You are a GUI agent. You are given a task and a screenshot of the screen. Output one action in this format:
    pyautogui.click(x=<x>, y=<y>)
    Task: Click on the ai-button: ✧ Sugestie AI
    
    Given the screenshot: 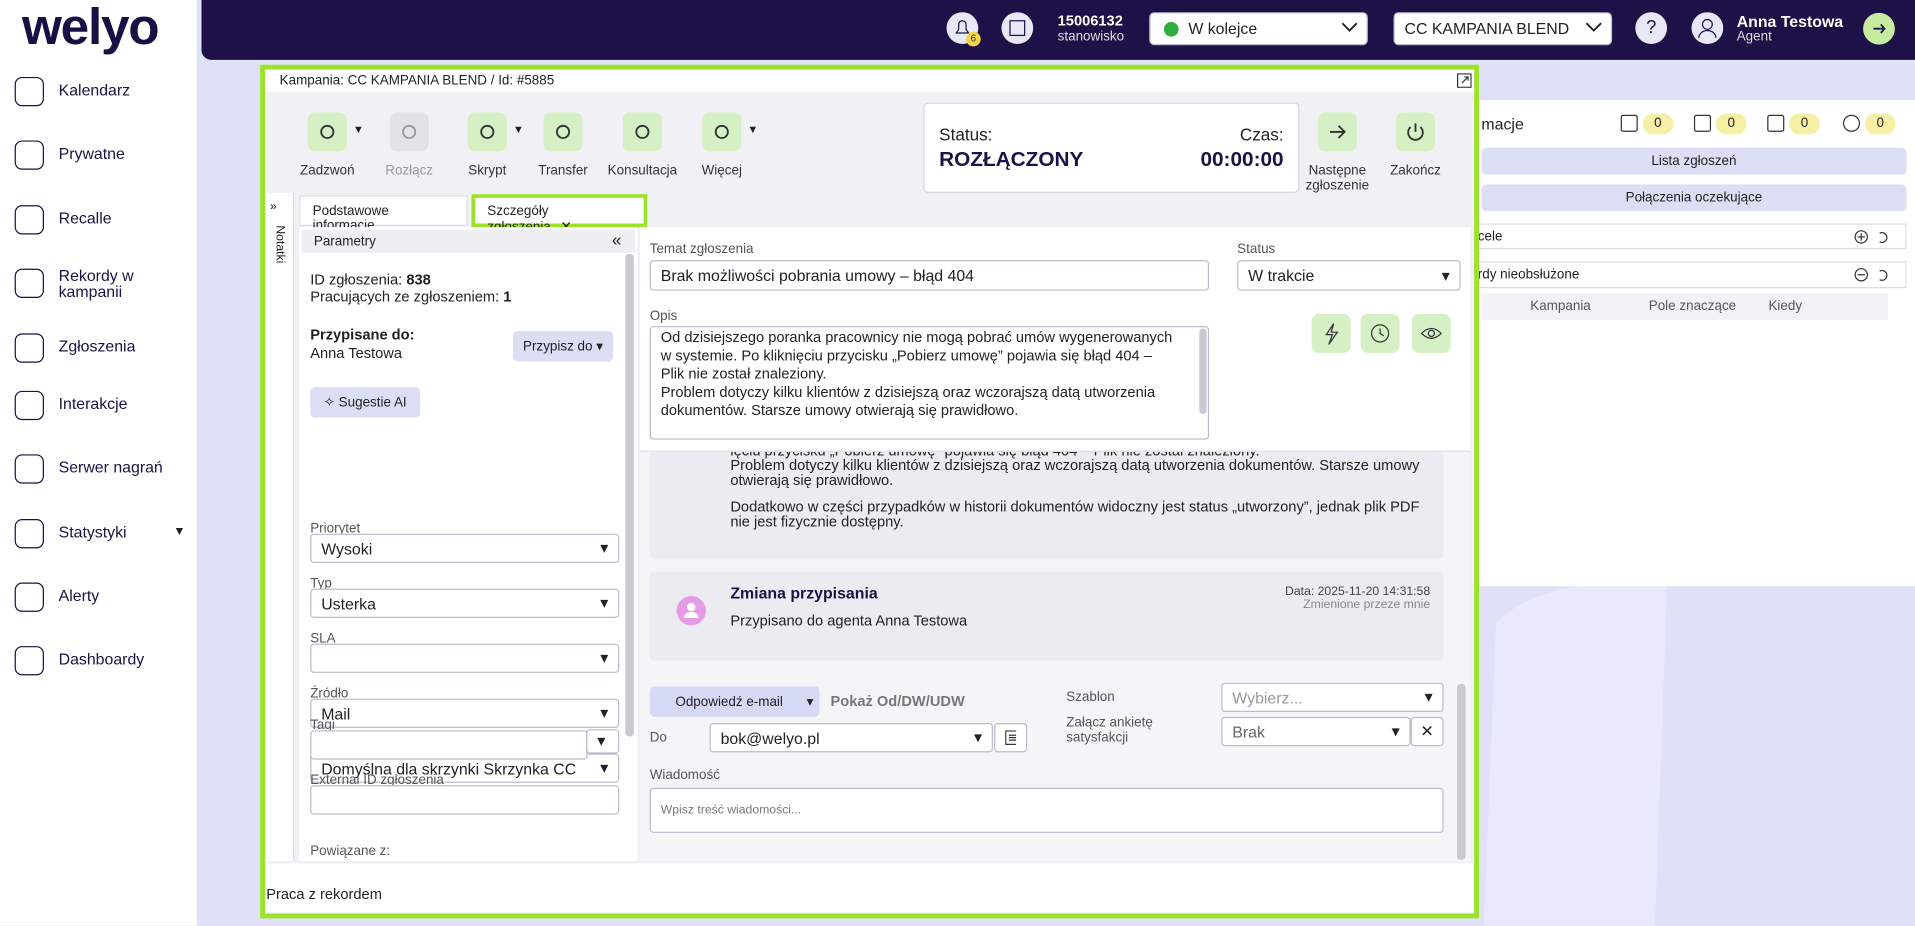 What is the action you would take?
    pyautogui.click(x=365, y=402)
    